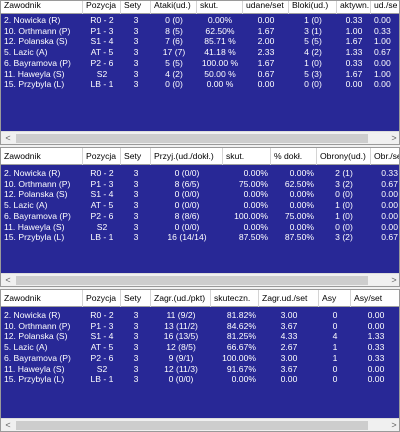  I want to click on attack-col-blocks: Bloki(ud.), so click(313, 7).